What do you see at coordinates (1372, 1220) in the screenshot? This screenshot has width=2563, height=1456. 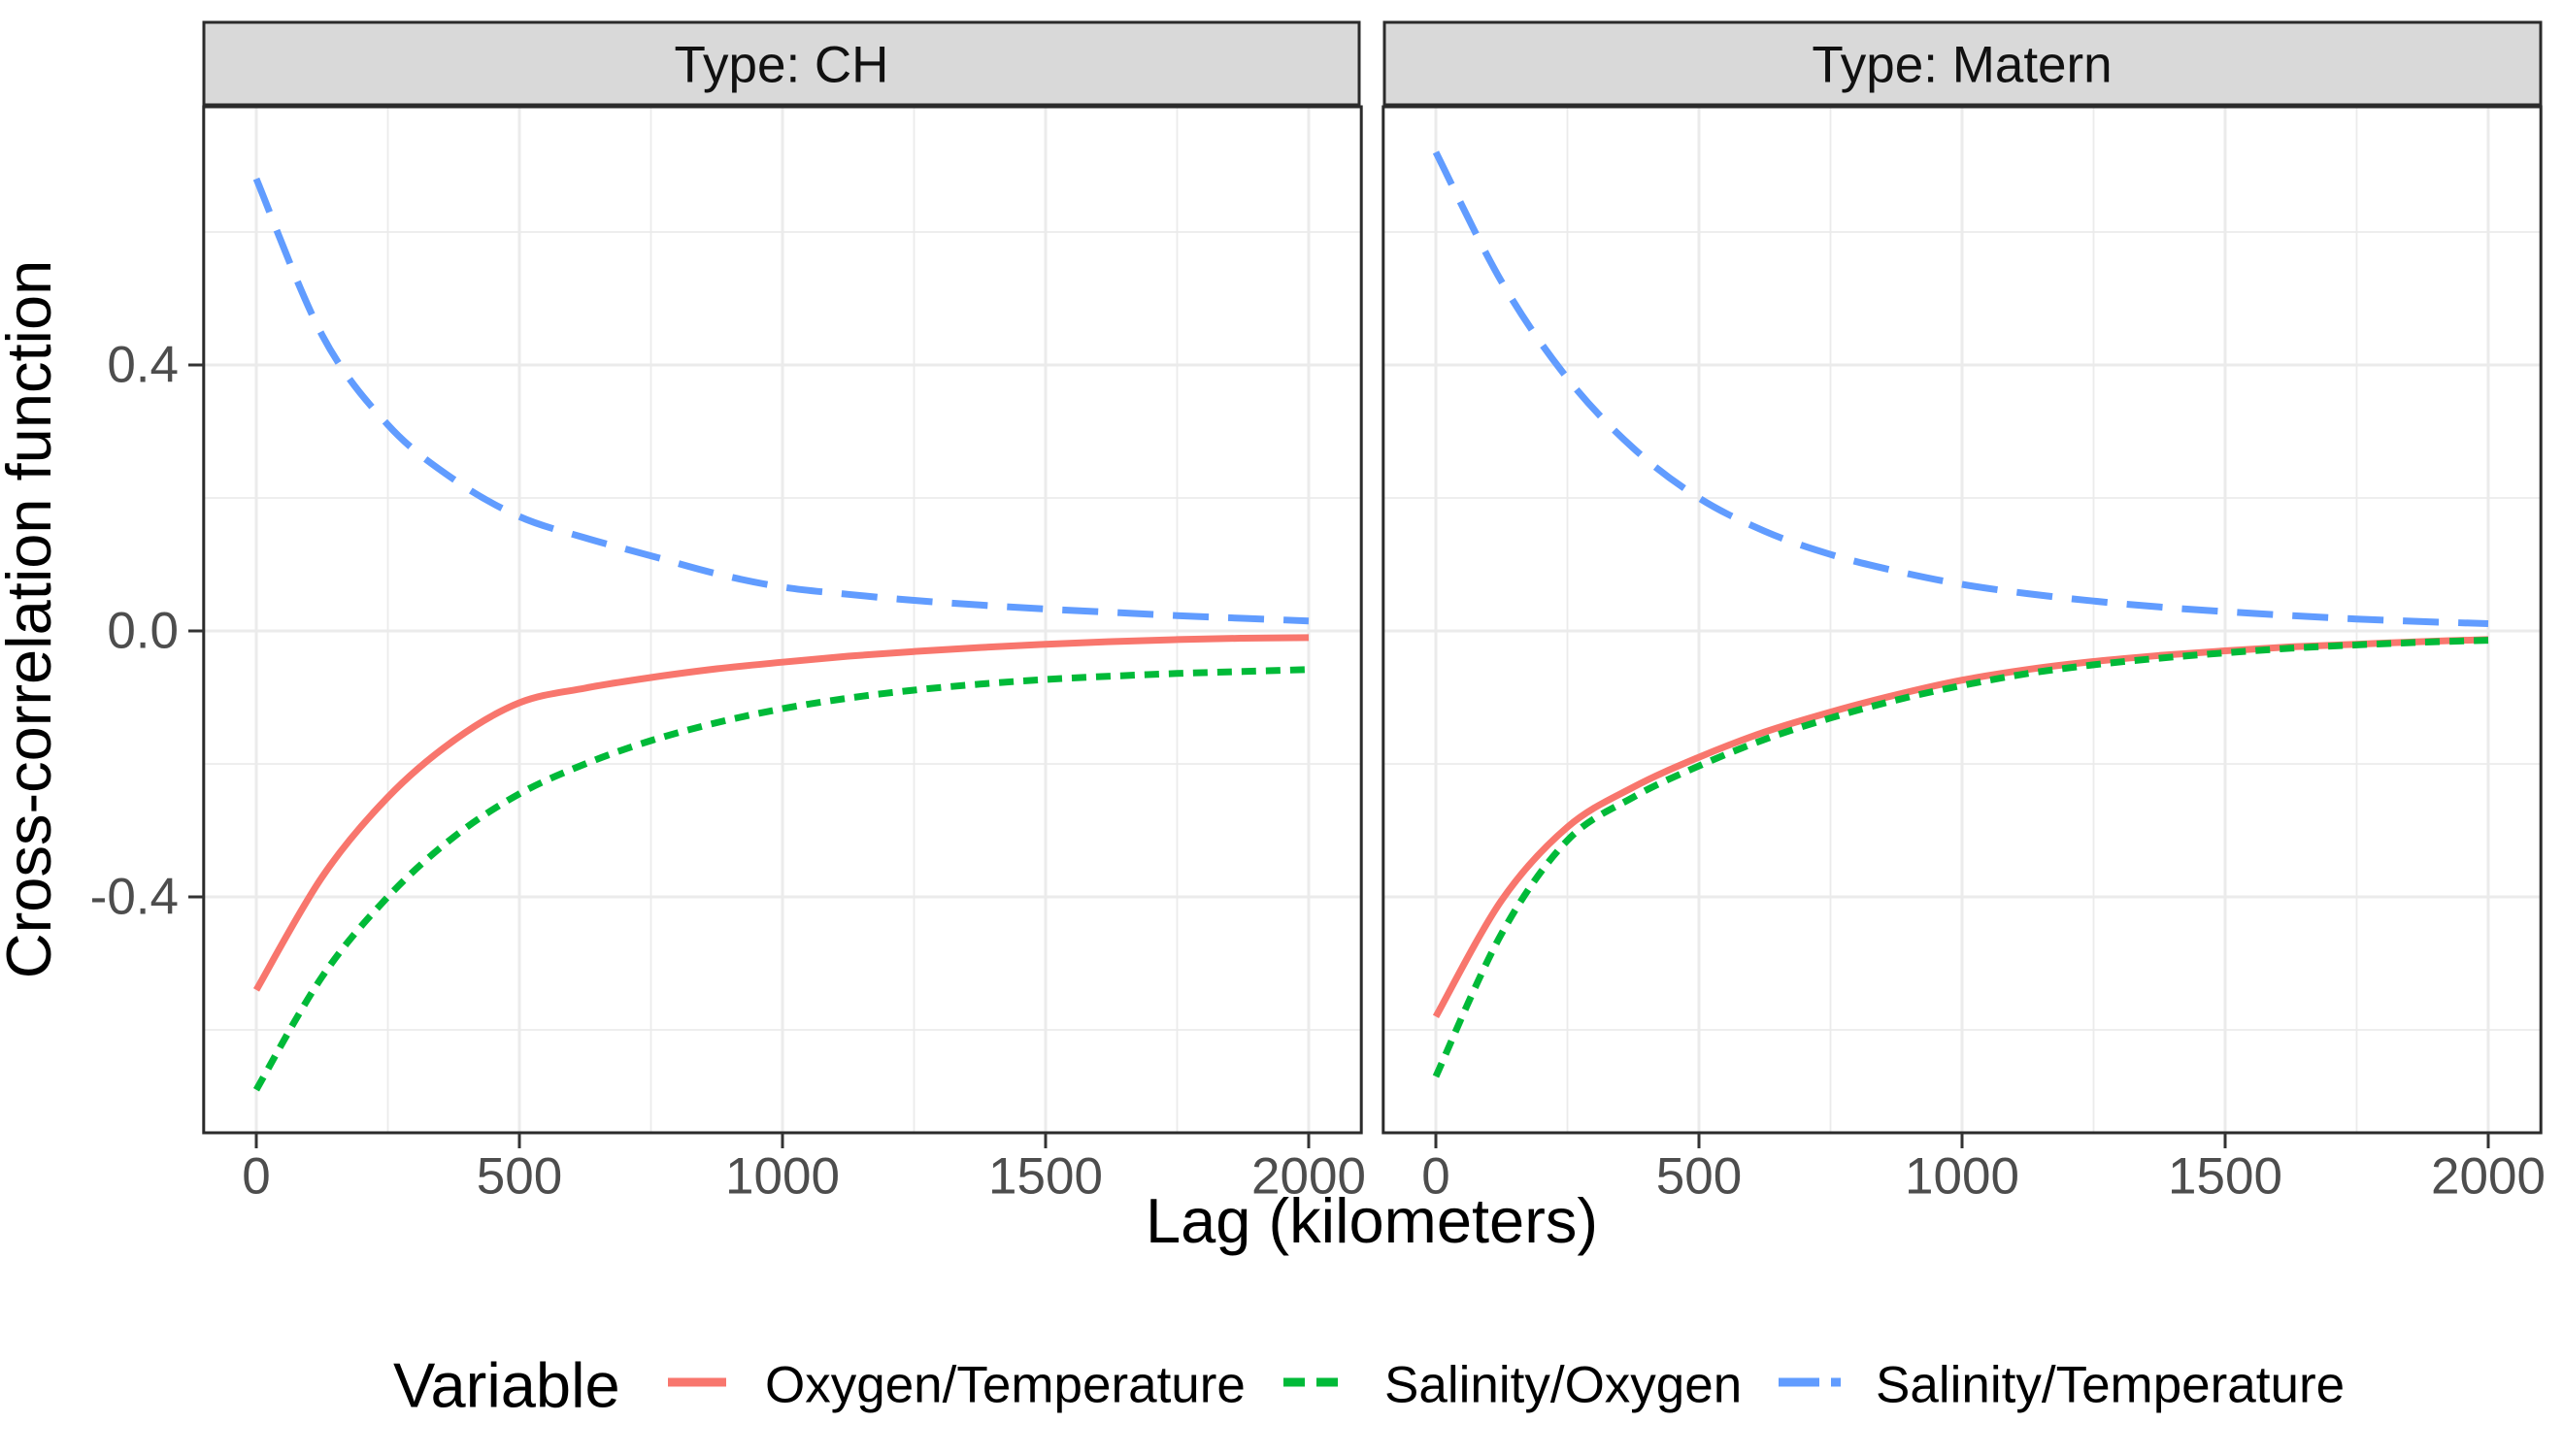 I see `x-axis-title: Lag (kilometers)` at bounding box center [1372, 1220].